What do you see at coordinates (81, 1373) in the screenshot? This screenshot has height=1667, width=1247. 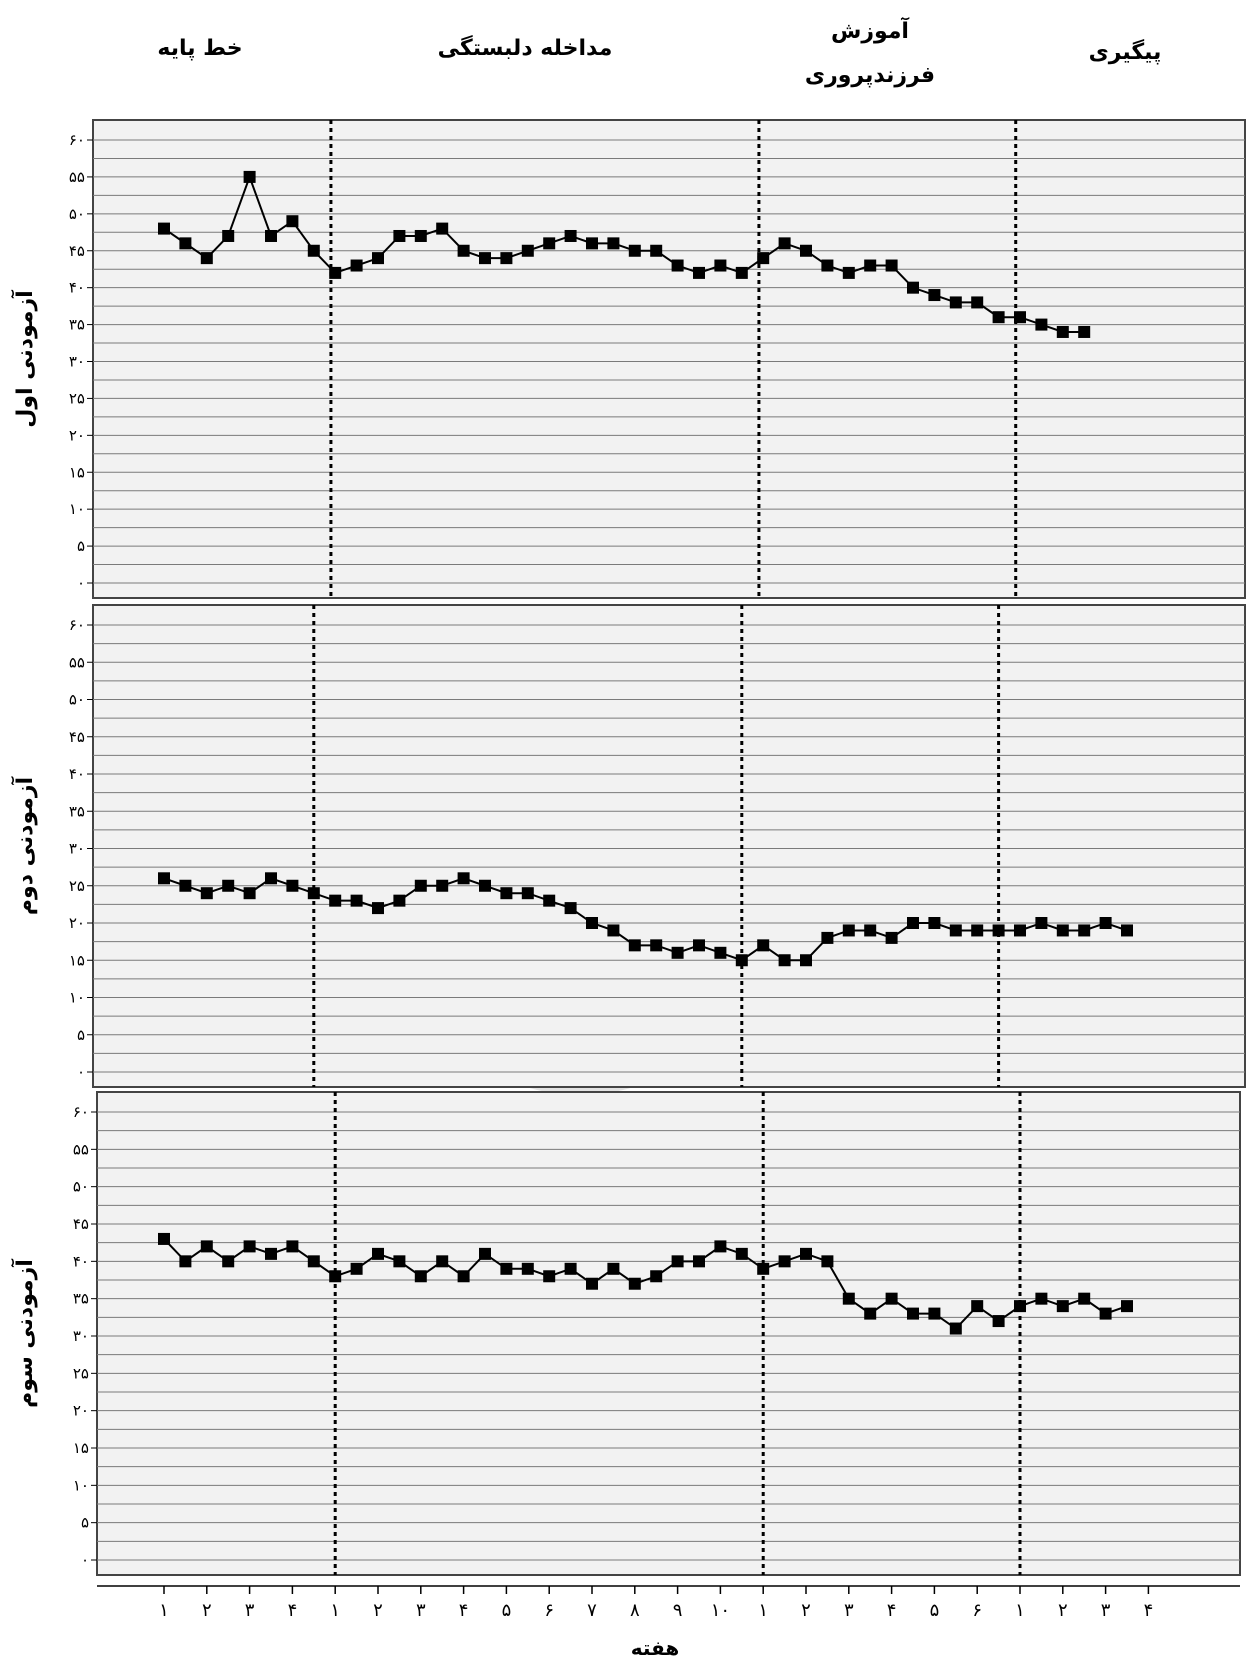 I see `y-tick-label: ۲۵` at bounding box center [81, 1373].